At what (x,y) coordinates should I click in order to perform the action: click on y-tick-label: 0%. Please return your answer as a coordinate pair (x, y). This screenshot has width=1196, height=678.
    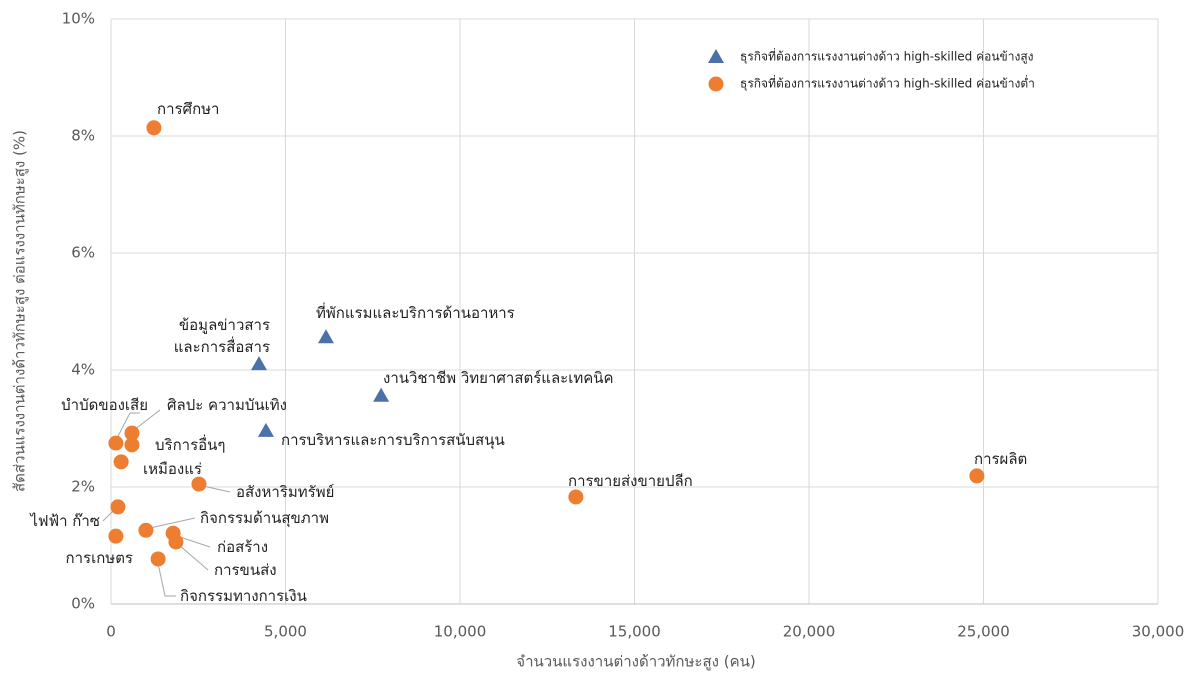
    Looking at the image, I should click on (83, 604).